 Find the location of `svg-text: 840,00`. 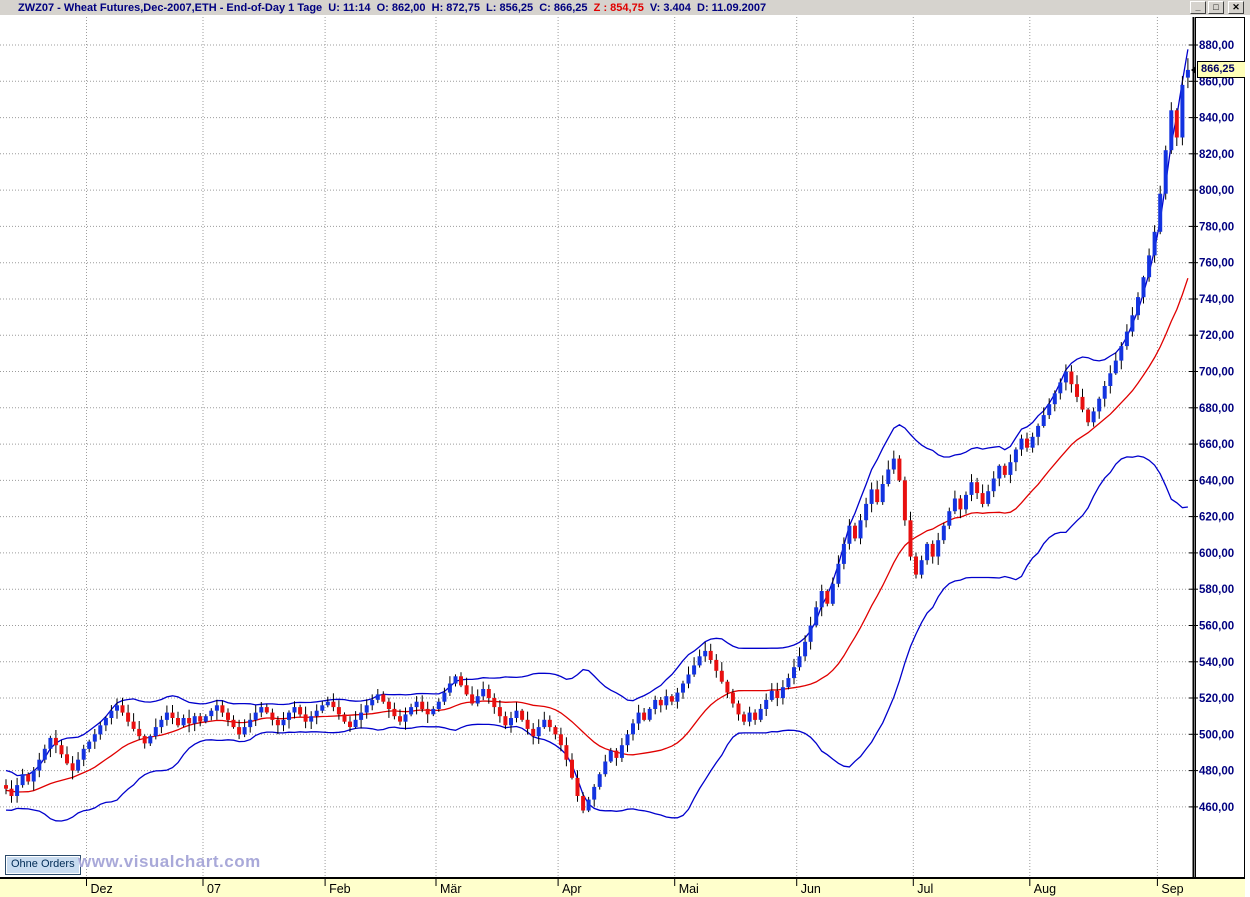

svg-text: 840,00 is located at coordinates (1216, 119).